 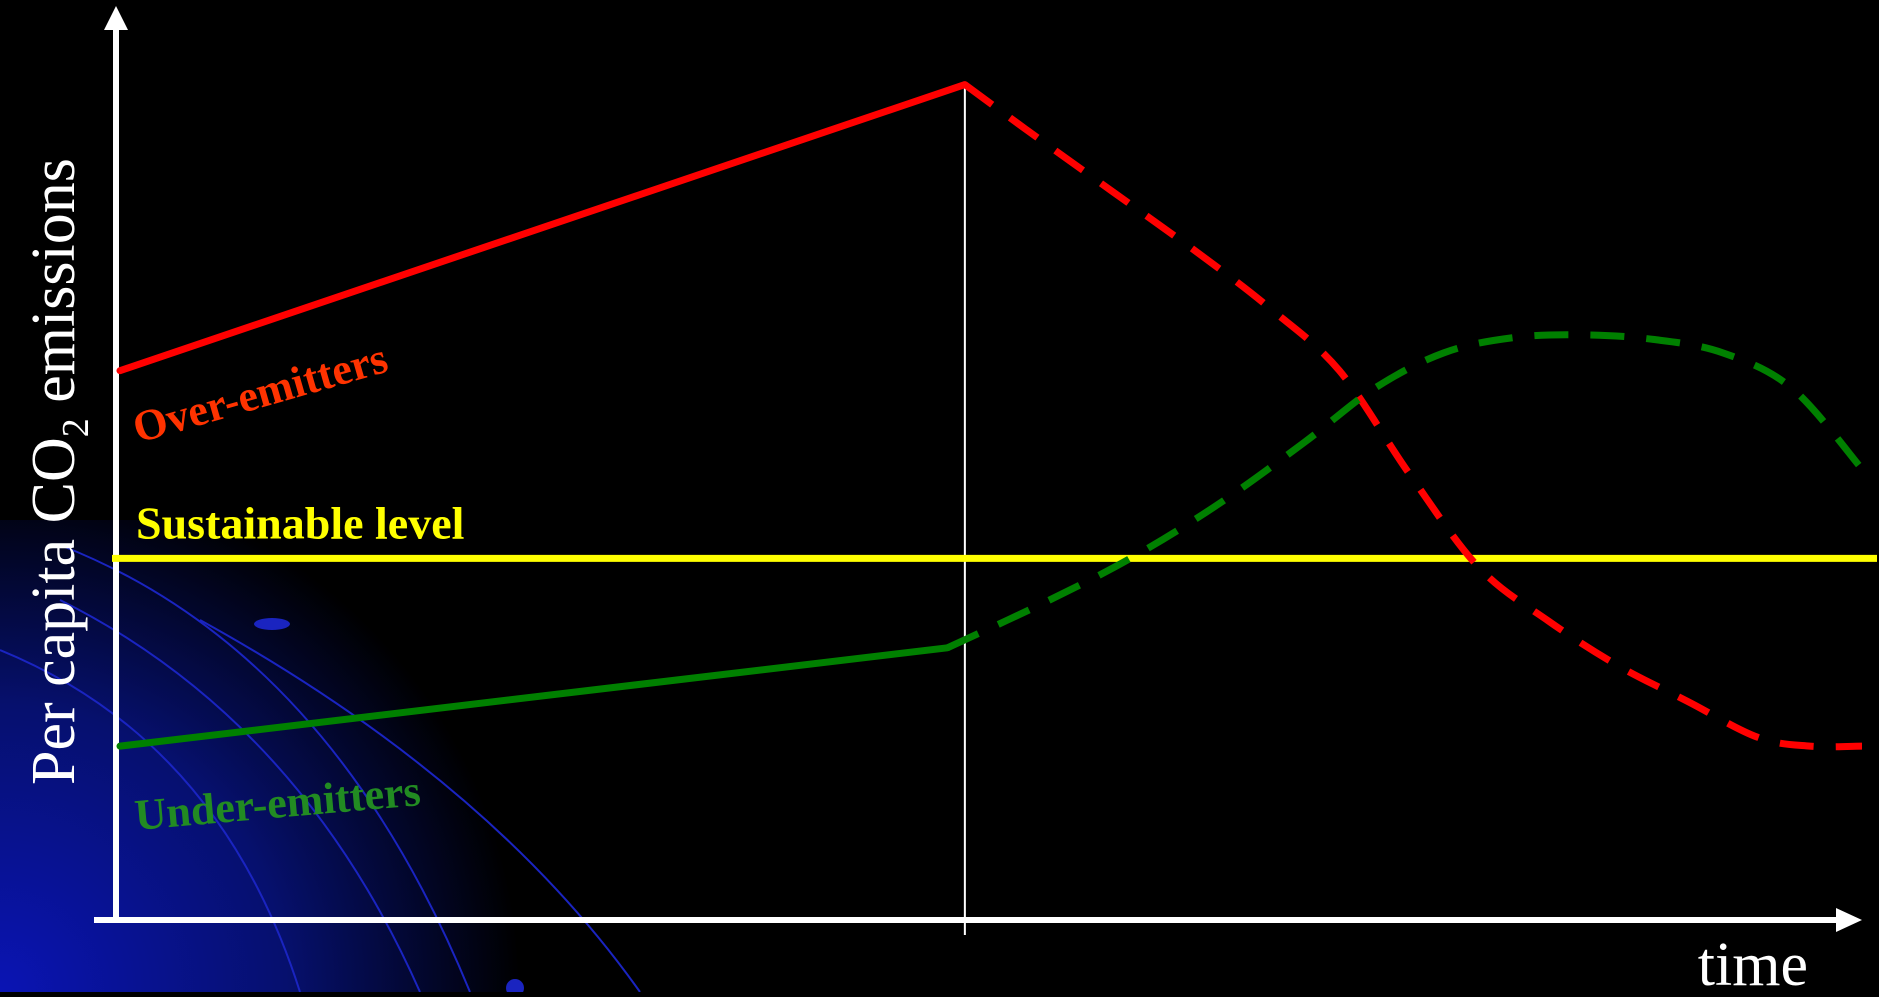 I want to click on y-axis-label-suffix: emissions, so click(x=54, y=288).